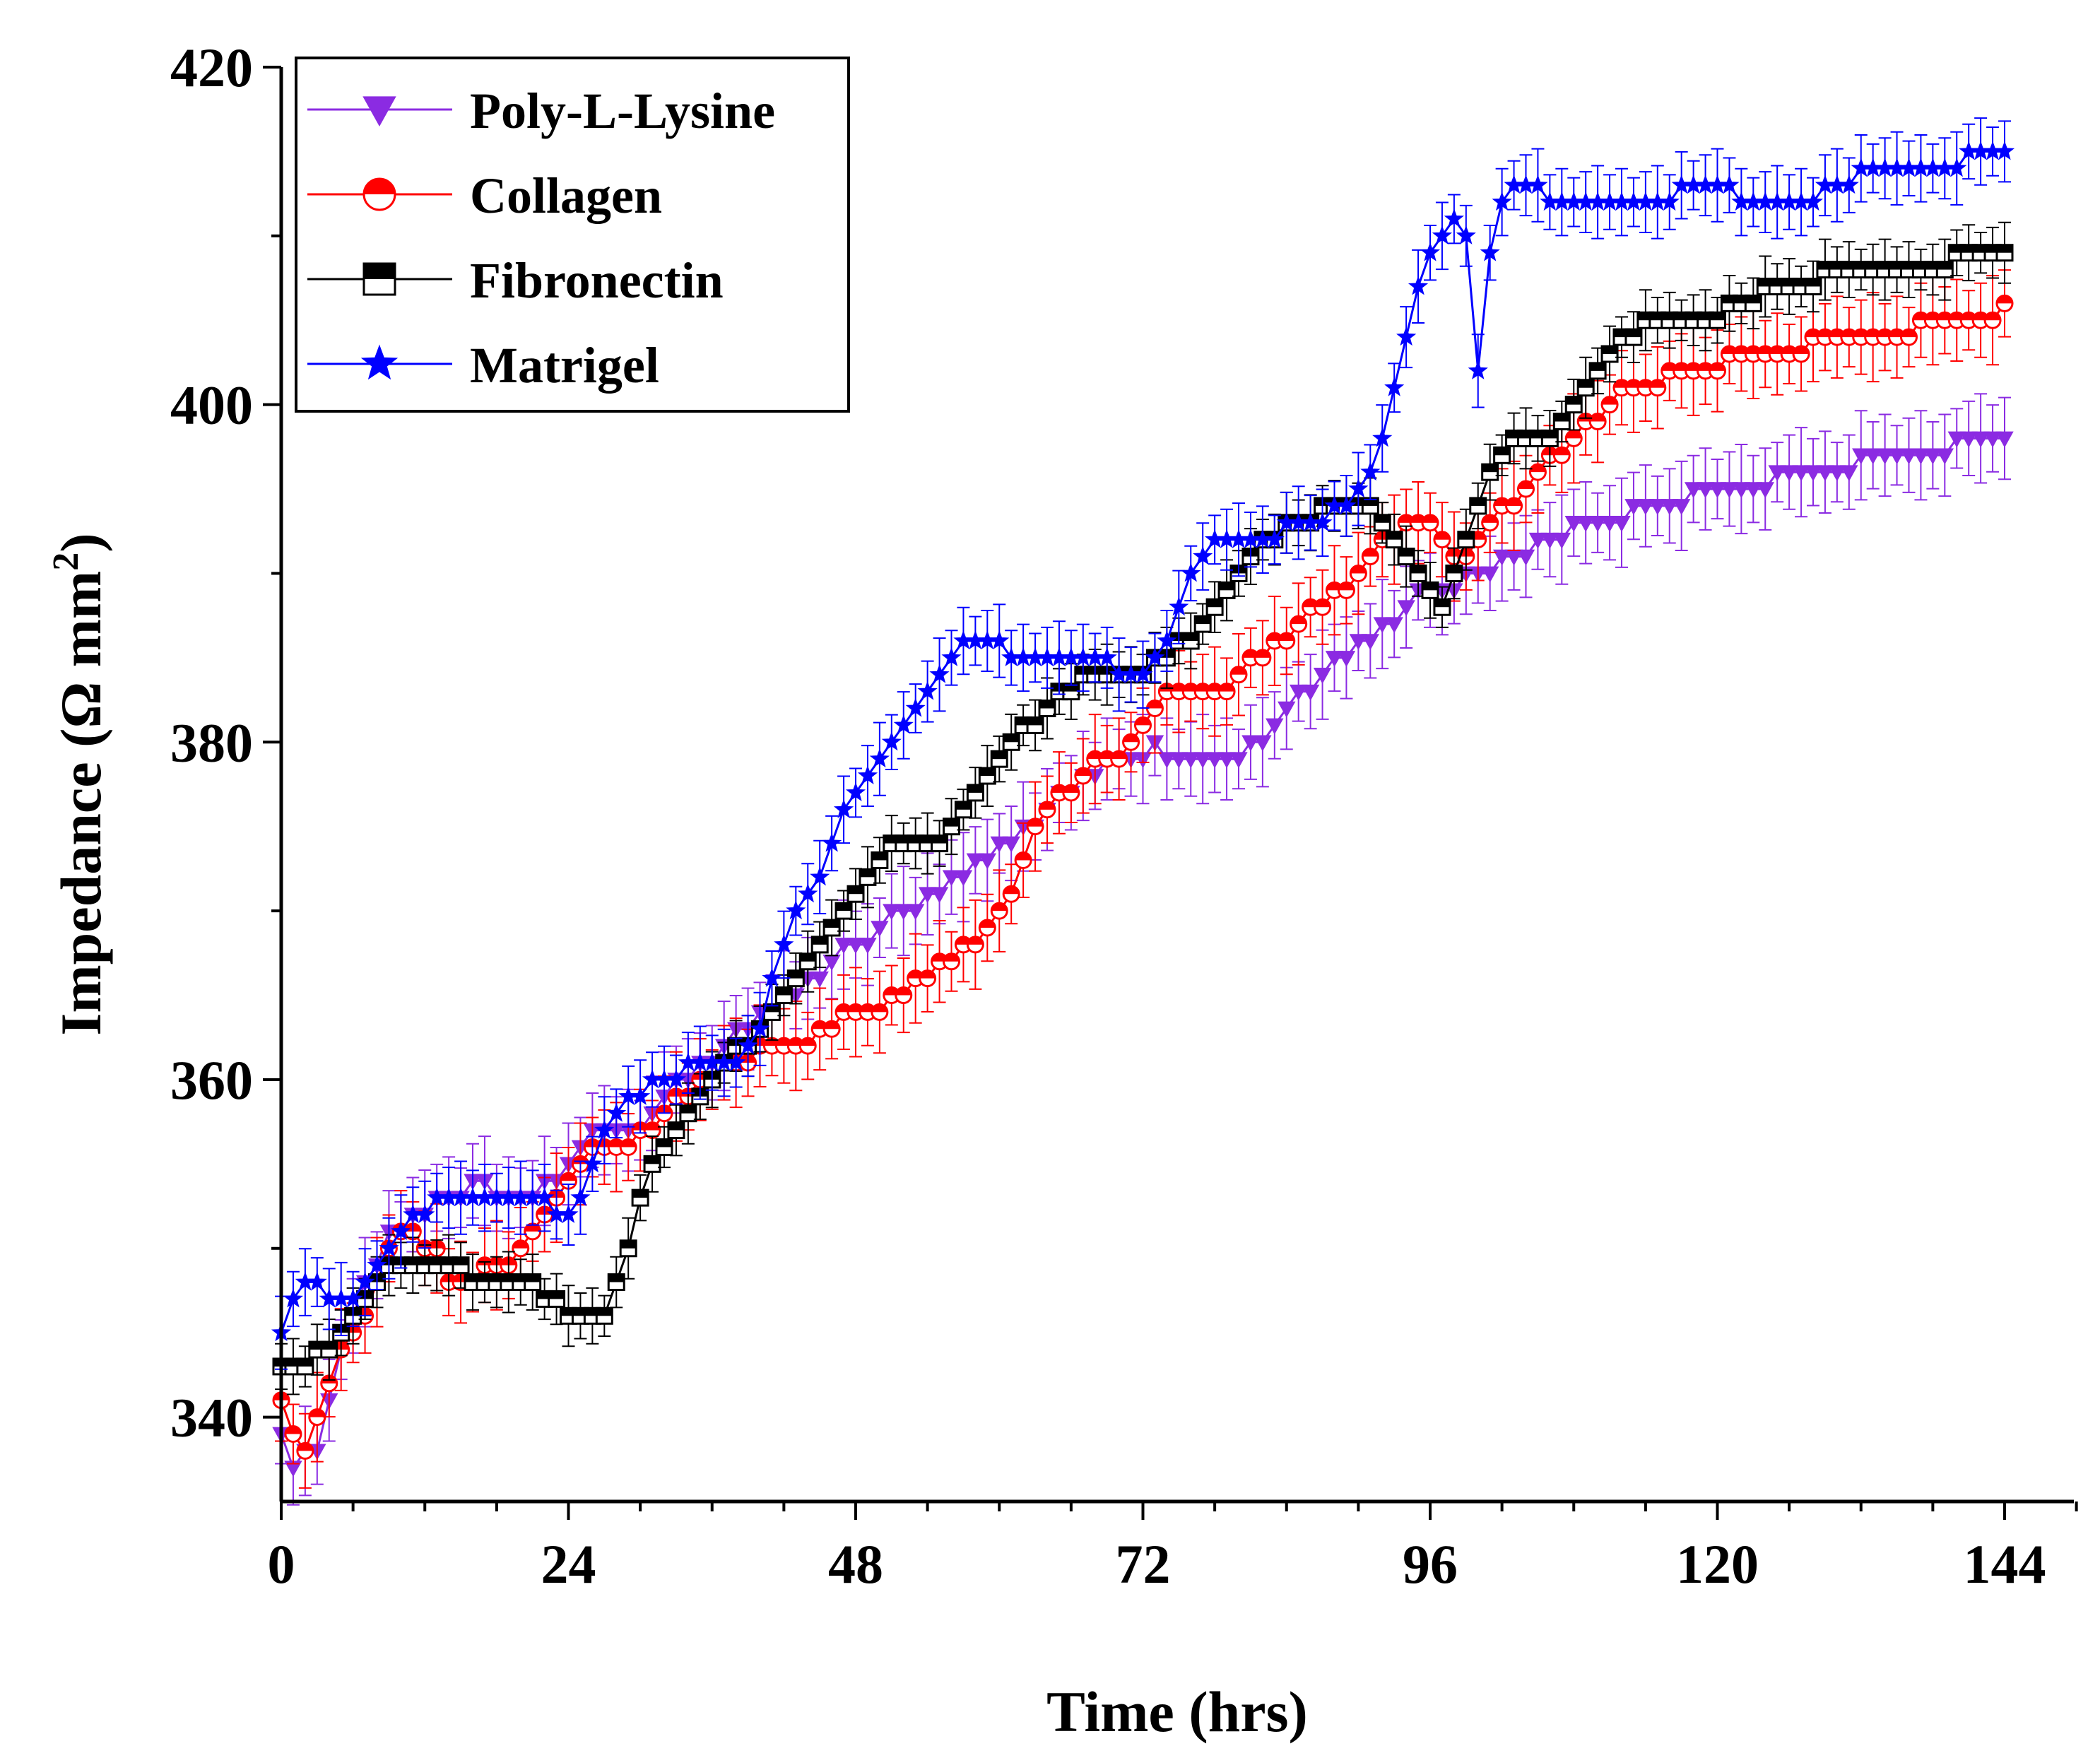  I want to click on legend-item: Matrigel, so click(483, 365).